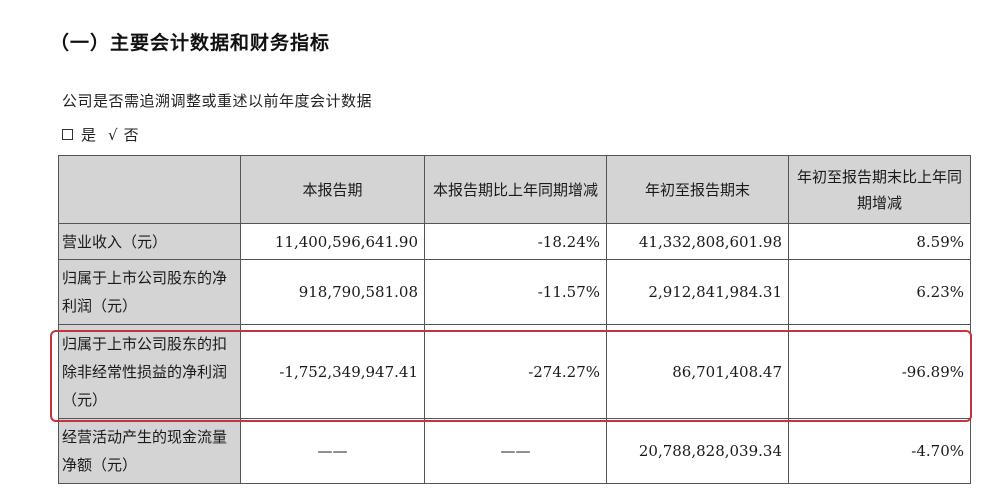  Describe the element at coordinates (149, 371) in the screenshot. I see `row-label: 归属于上市公司股东的扣除非经常性损益的净利润（元）` at that location.